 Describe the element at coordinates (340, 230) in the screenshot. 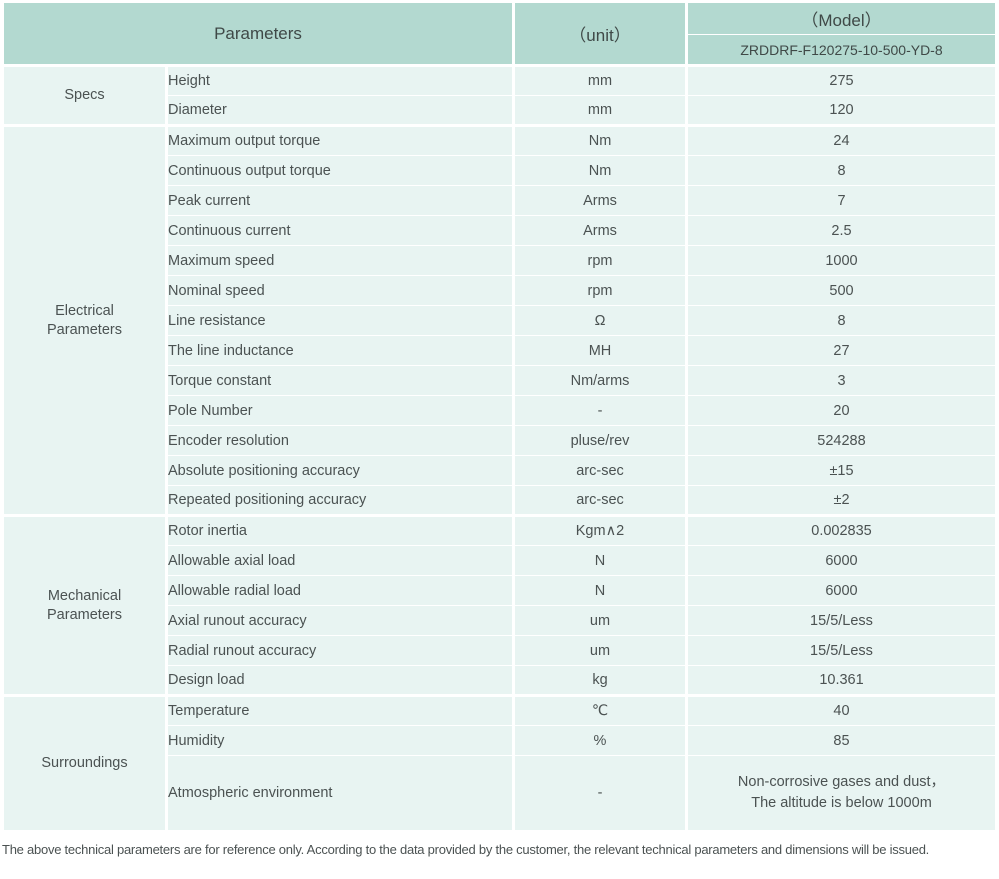

I see `param-name: Continuous current` at that location.